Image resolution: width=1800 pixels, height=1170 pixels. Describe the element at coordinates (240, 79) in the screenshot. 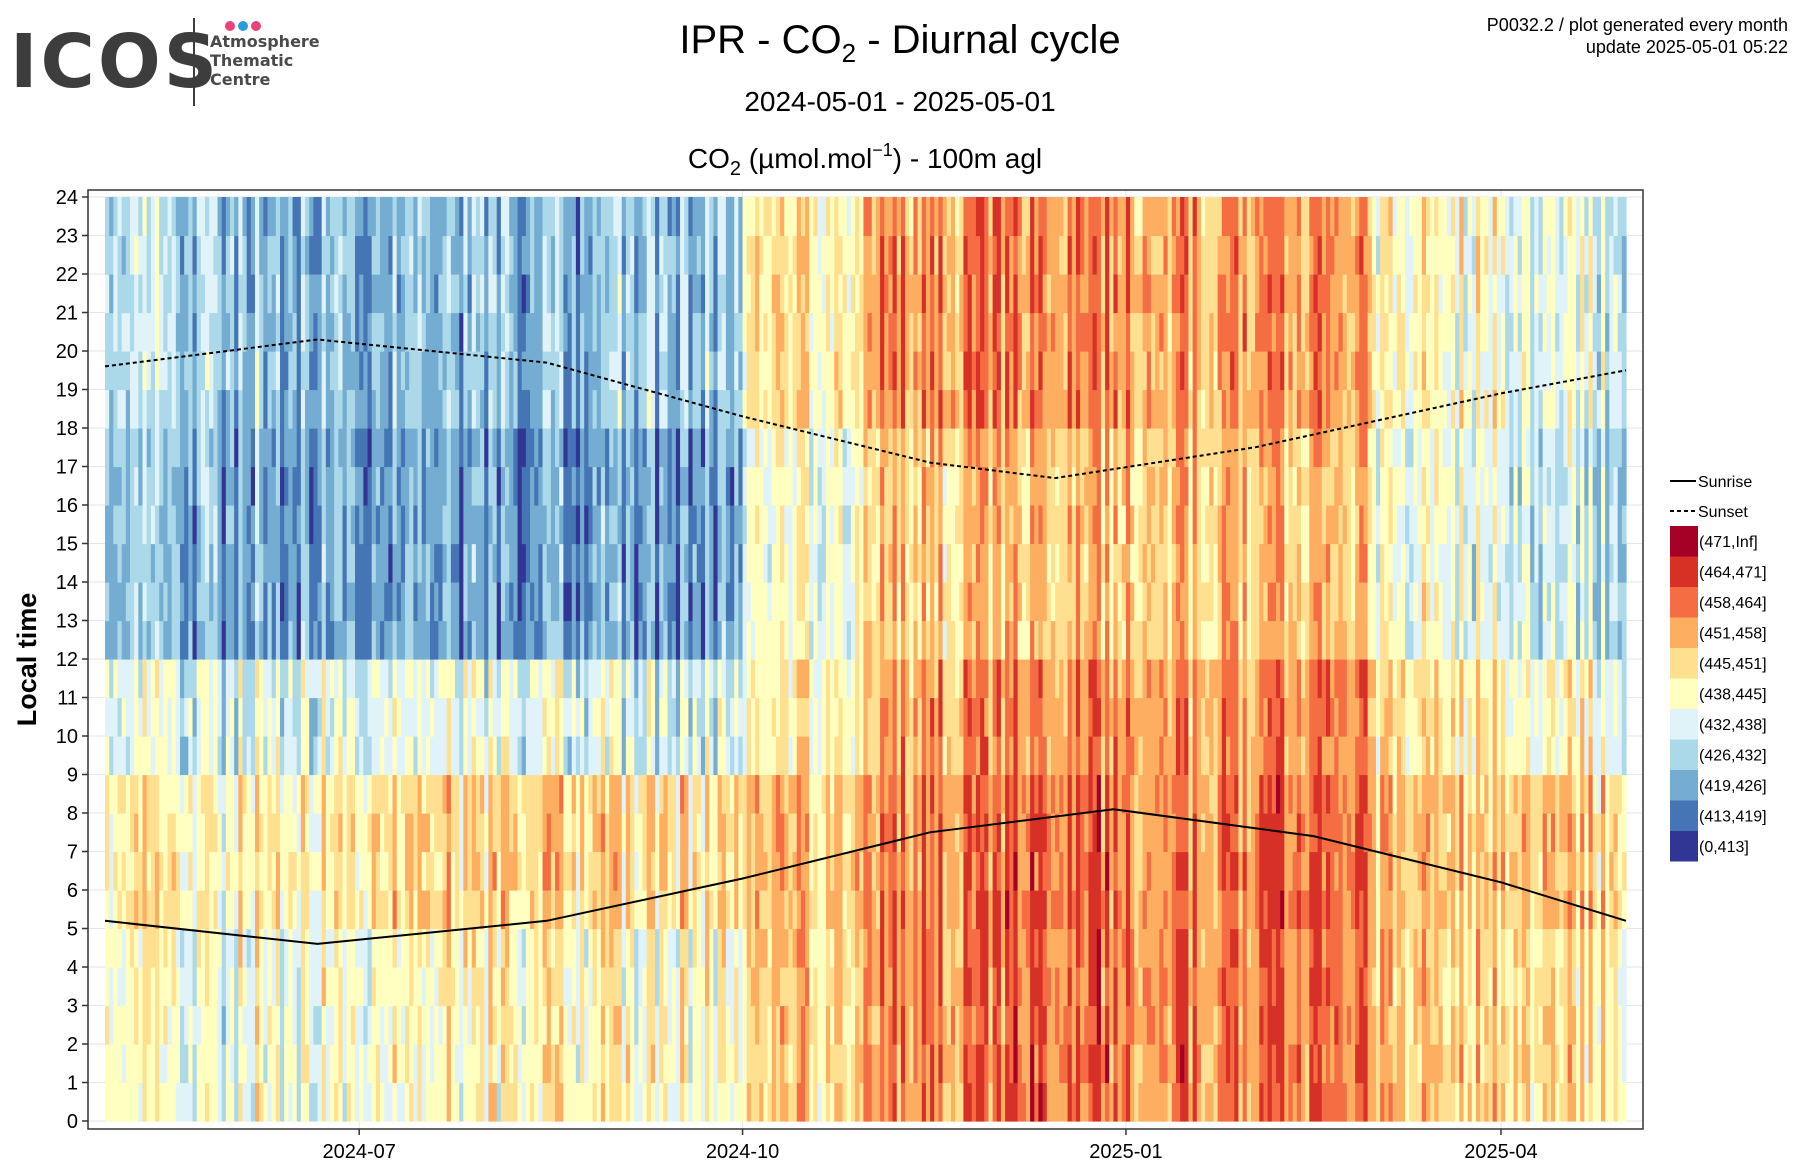

I see `logo-caption-line: Centre` at that location.